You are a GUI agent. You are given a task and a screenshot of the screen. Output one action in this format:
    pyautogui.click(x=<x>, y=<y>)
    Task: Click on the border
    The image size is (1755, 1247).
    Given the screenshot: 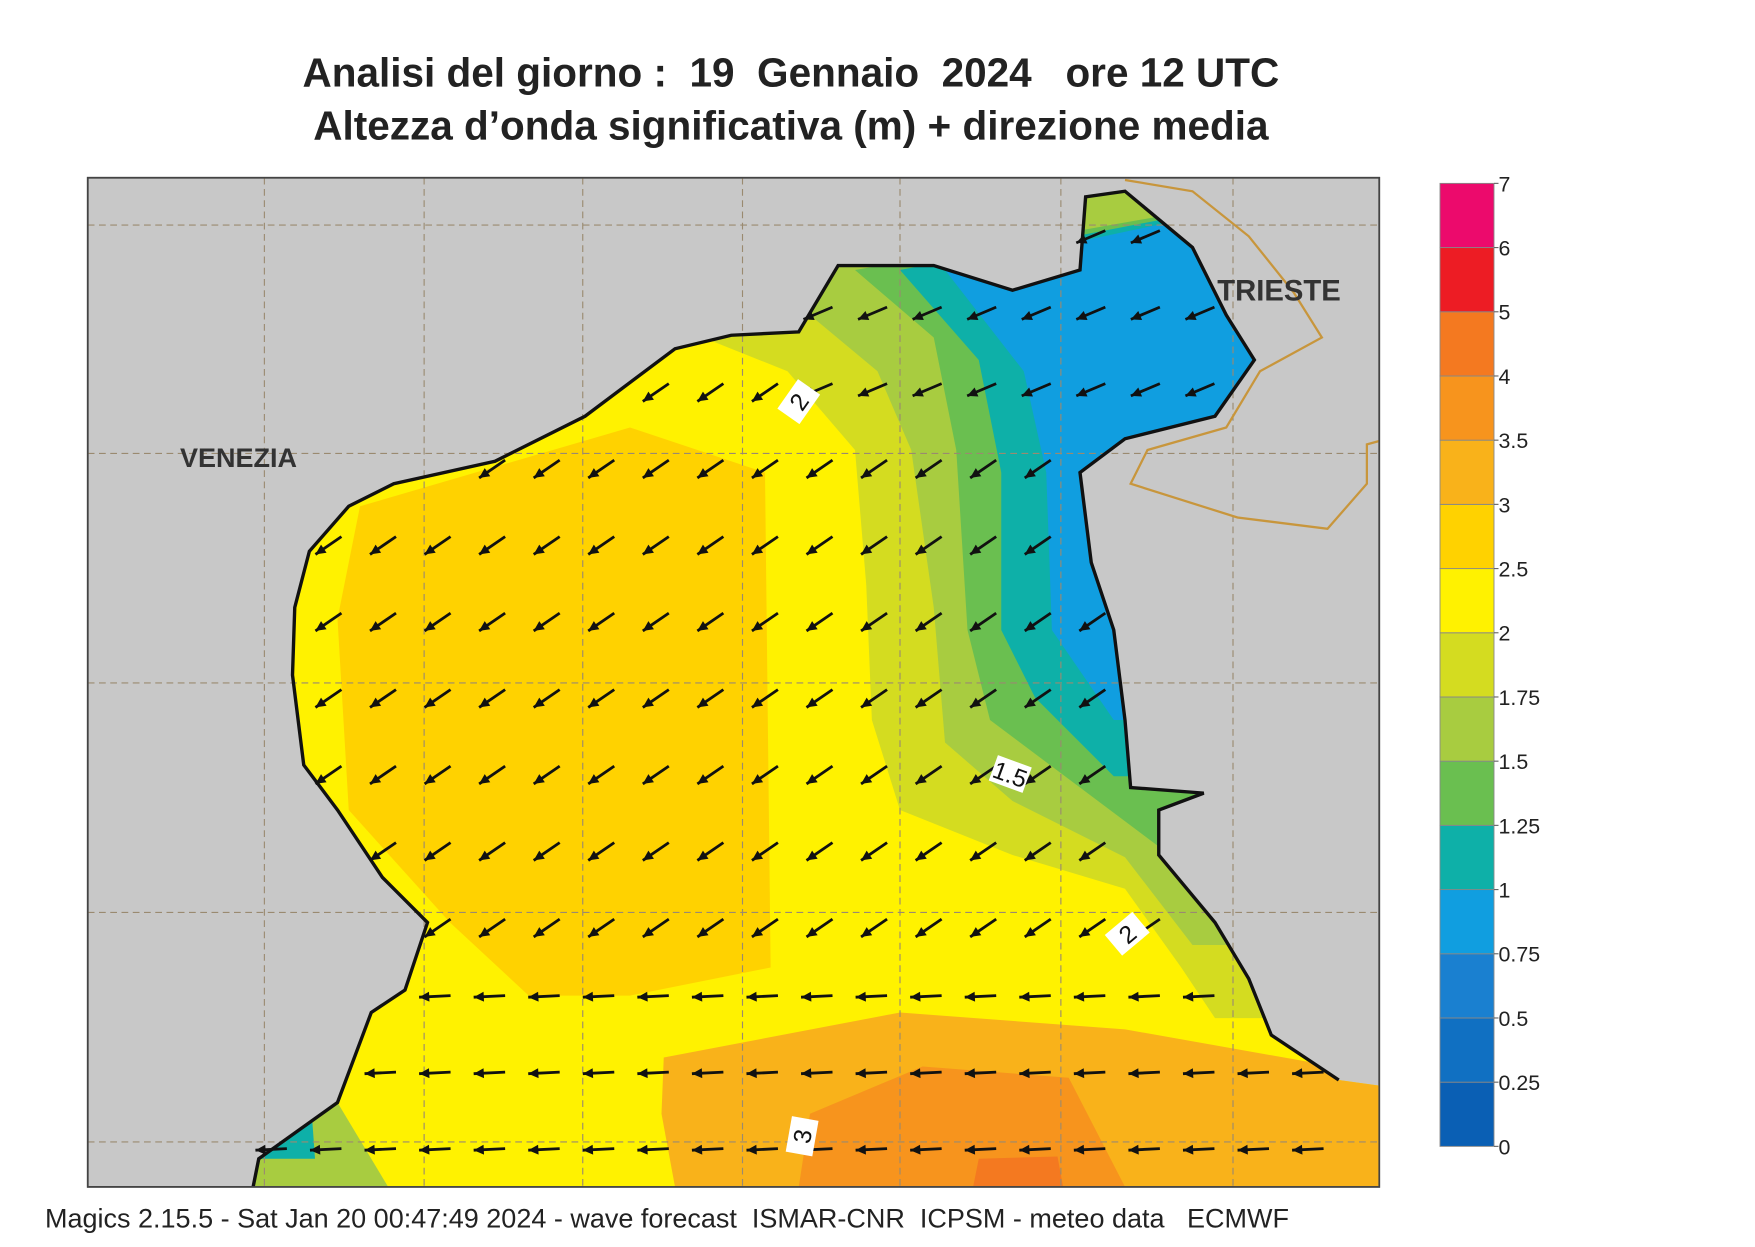 What is the action you would take?
    pyautogui.click(x=1252, y=354)
    